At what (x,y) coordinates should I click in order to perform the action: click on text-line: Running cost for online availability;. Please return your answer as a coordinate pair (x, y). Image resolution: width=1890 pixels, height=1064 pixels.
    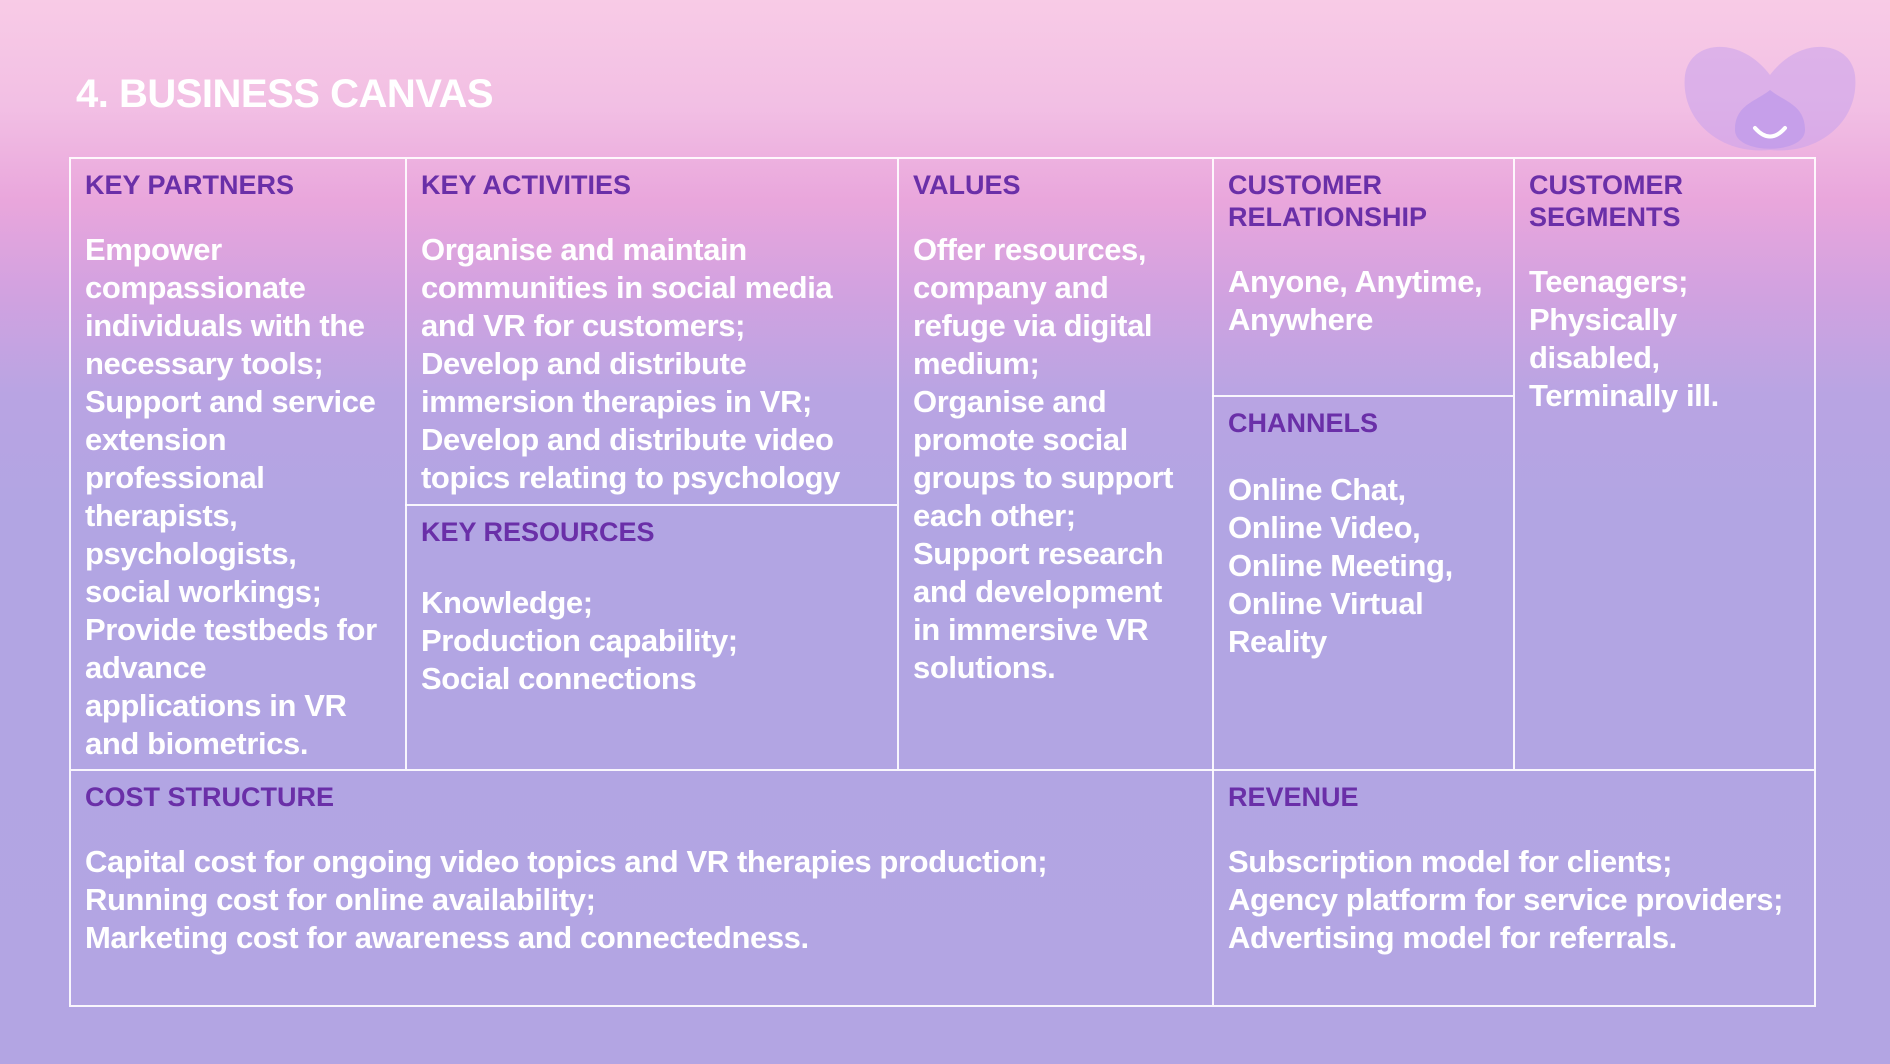
    Looking at the image, I should click on (340, 899).